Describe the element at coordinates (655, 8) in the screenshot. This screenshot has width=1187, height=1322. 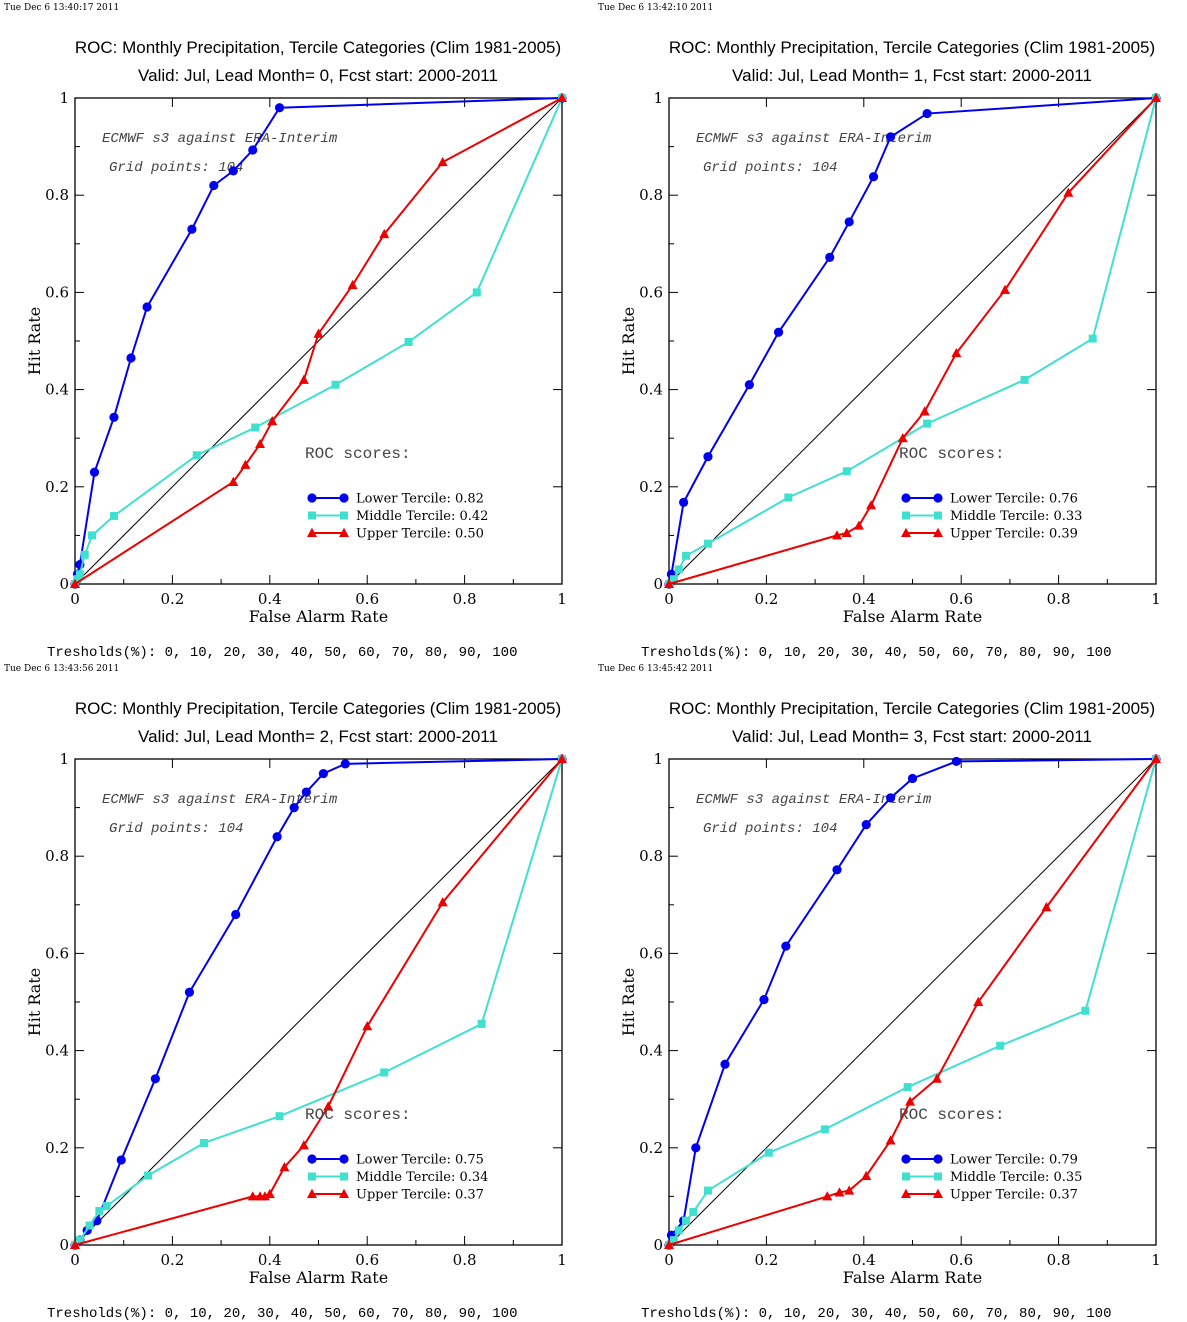
I see `timestamp: Tue Dec 6 13:42:10 2011` at that location.